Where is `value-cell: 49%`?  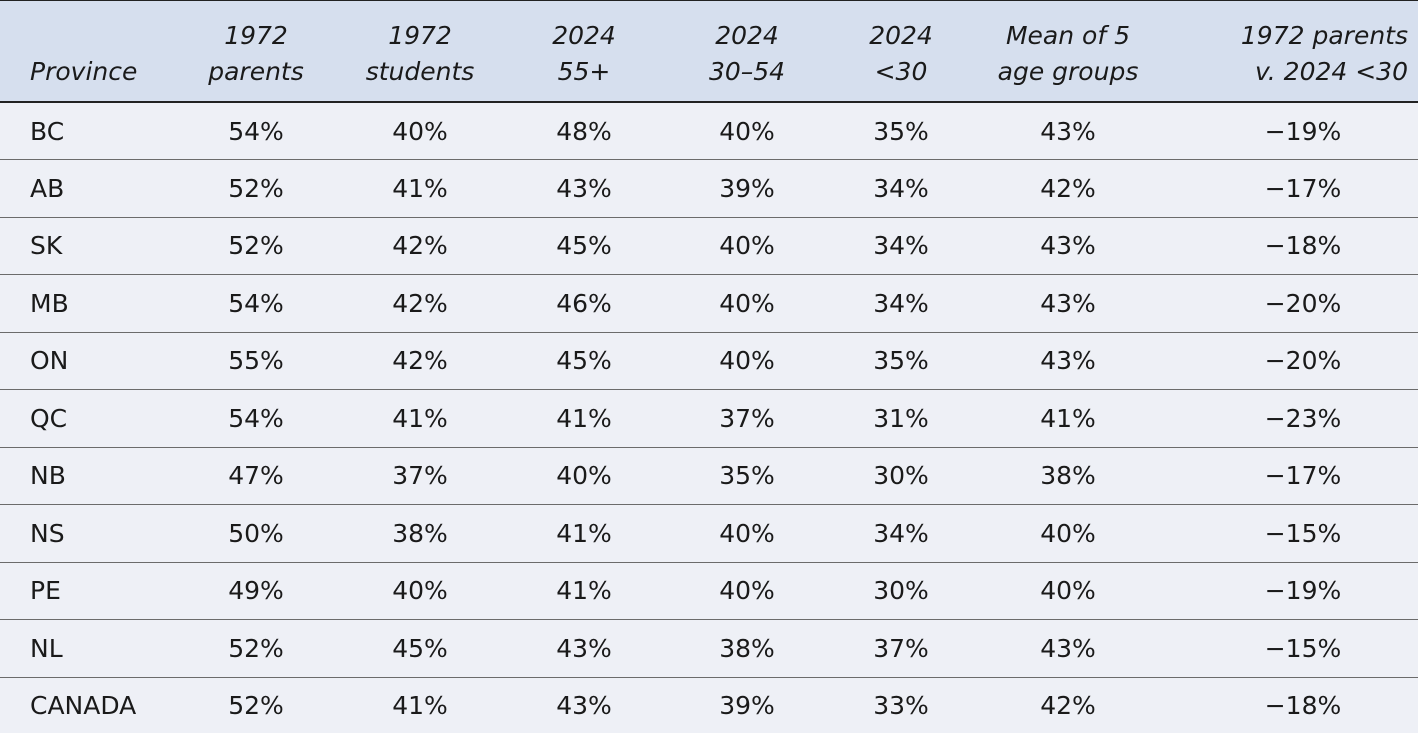
value-cell: 49% is located at coordinates (256, 591).